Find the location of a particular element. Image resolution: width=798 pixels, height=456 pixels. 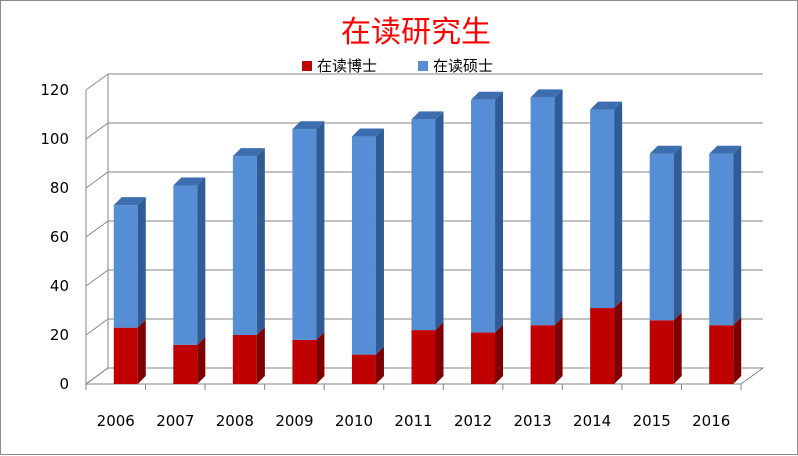

bar-masters-2014 is located at coordinates (606, 205).